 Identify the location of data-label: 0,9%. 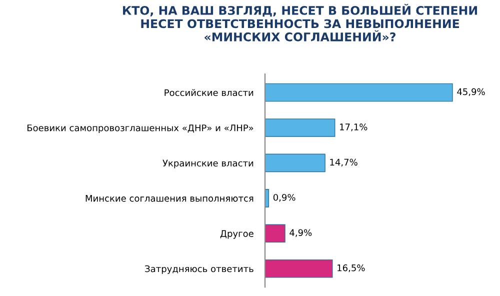
(284, 198).